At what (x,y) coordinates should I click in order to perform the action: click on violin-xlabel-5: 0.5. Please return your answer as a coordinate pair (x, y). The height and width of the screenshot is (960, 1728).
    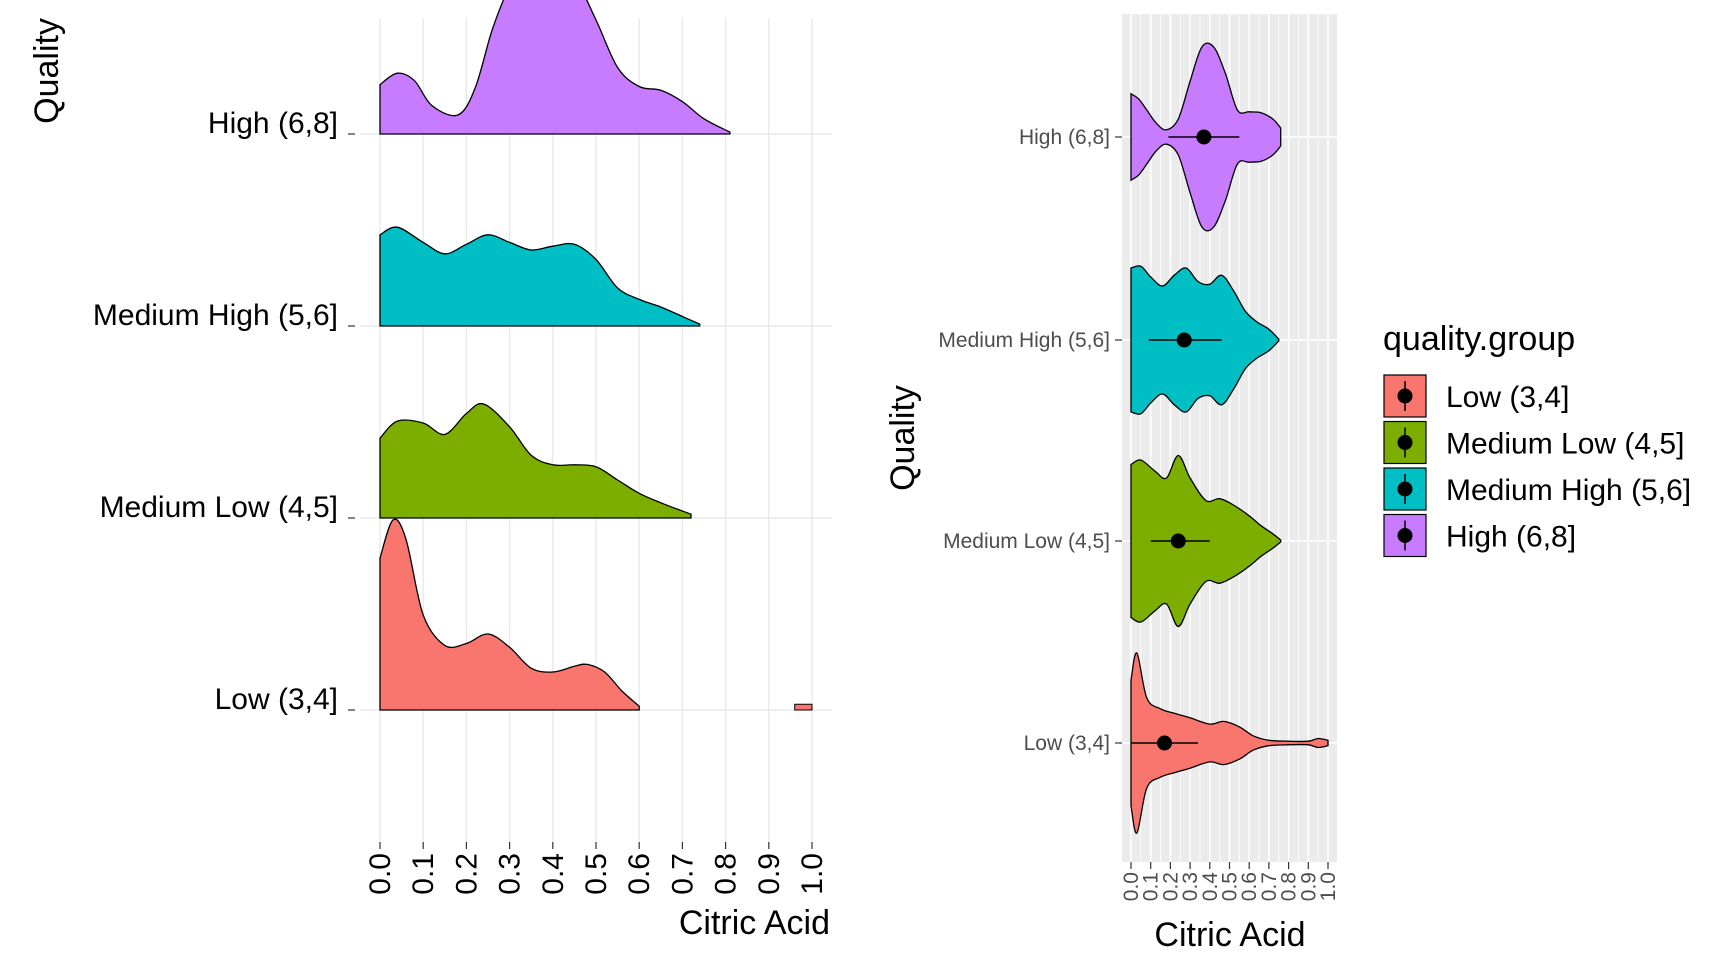
    Looking at the image, I should click on (1230, 886).